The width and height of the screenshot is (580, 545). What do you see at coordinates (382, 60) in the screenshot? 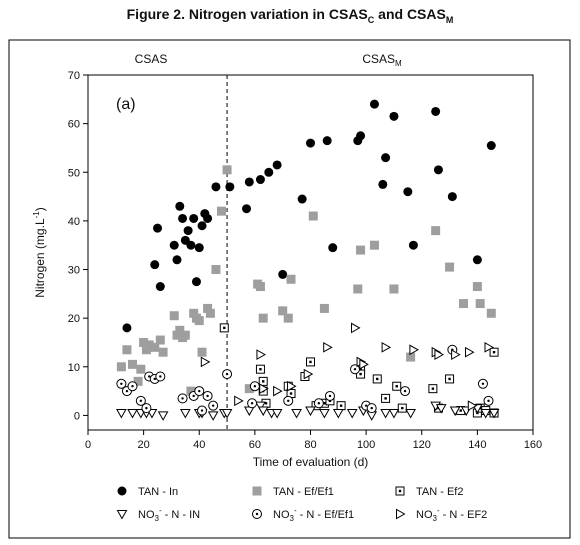
I see `region-label-csas-m: CSASM` at bounding box center [382, 60].